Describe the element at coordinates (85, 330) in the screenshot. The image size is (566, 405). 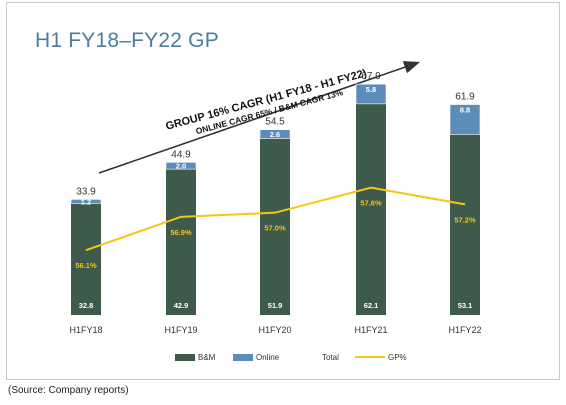
I see `x-tick-label: H1FY18` at that location.